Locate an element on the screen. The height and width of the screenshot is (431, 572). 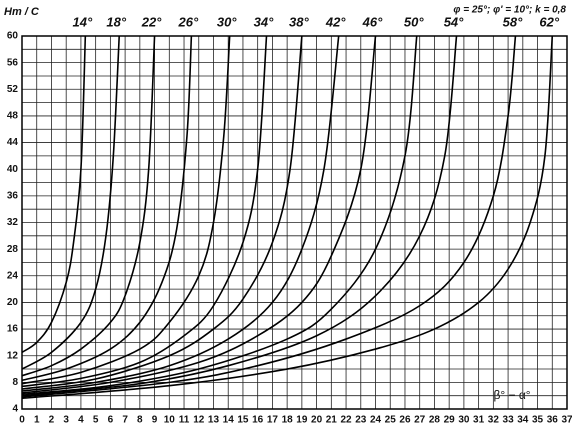
x-tick-label: 13 is located at coordinates (214, 420).